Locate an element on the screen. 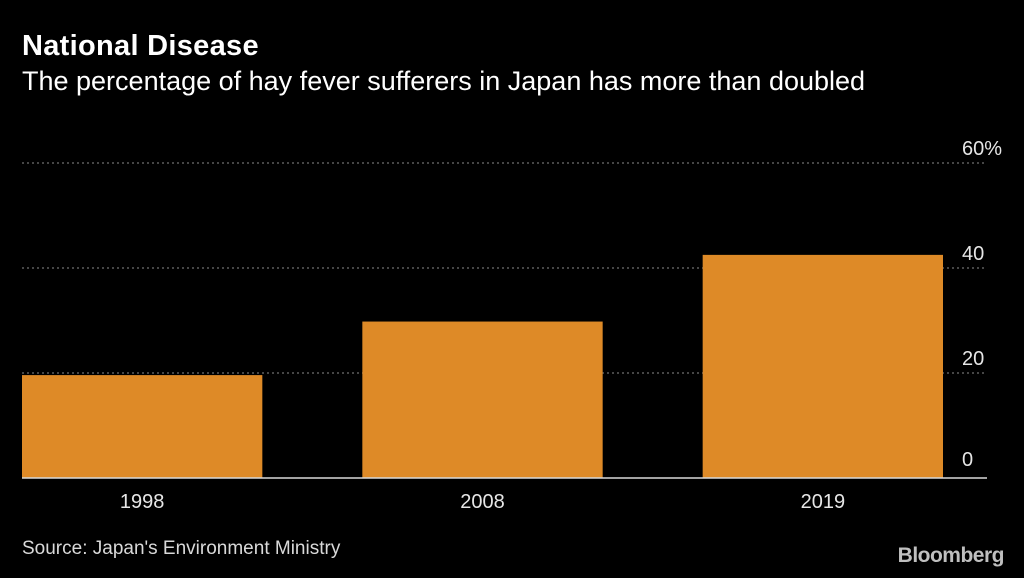 The width and height of the screenshot is (1024, 578). y-tick-label-0: 0 is located at coordinates (967, 460).